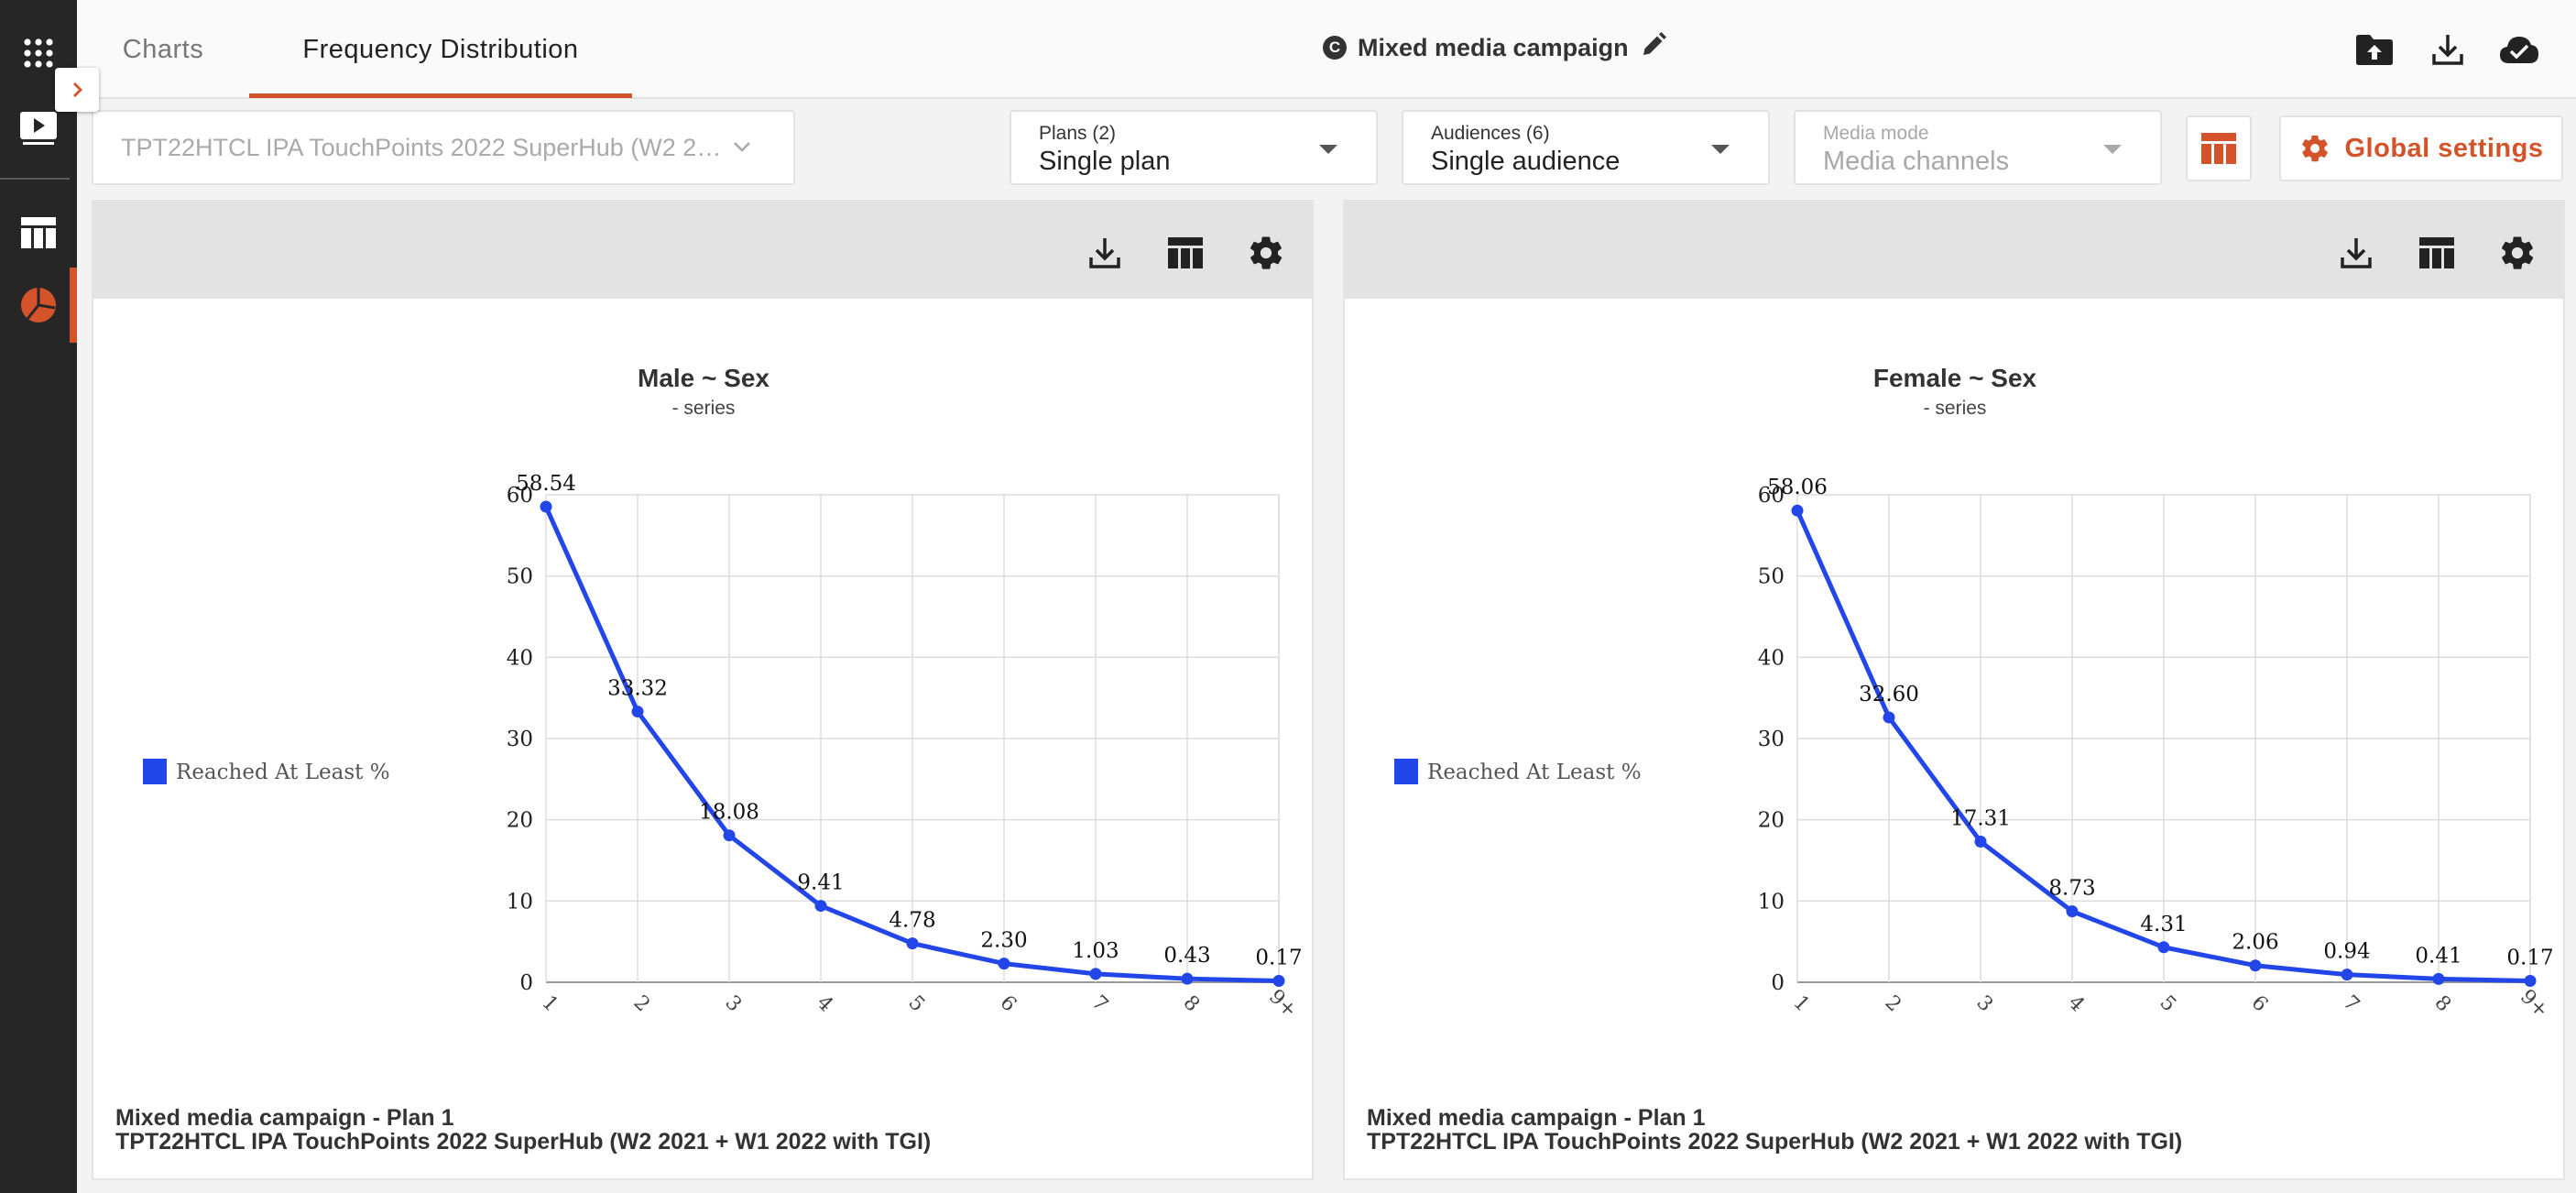  Describe the element at coordinates (2519, 50) in the screenshot. I see `cloud-check-icon` at that location.